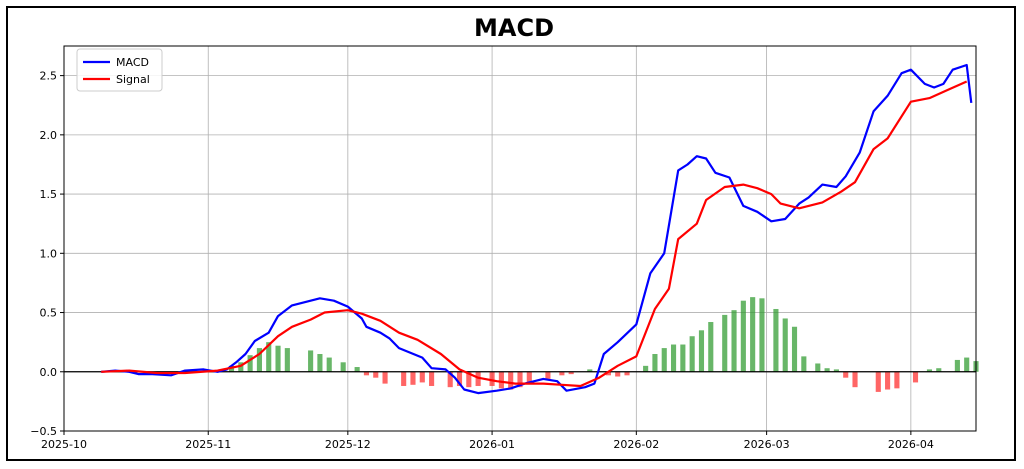 This screenshot has height=469, width=1024. What do you see at coordinates (636, 444) in the screenshot?
I see `x-tick-label: 2026-02` at bounding box center [636, 444].